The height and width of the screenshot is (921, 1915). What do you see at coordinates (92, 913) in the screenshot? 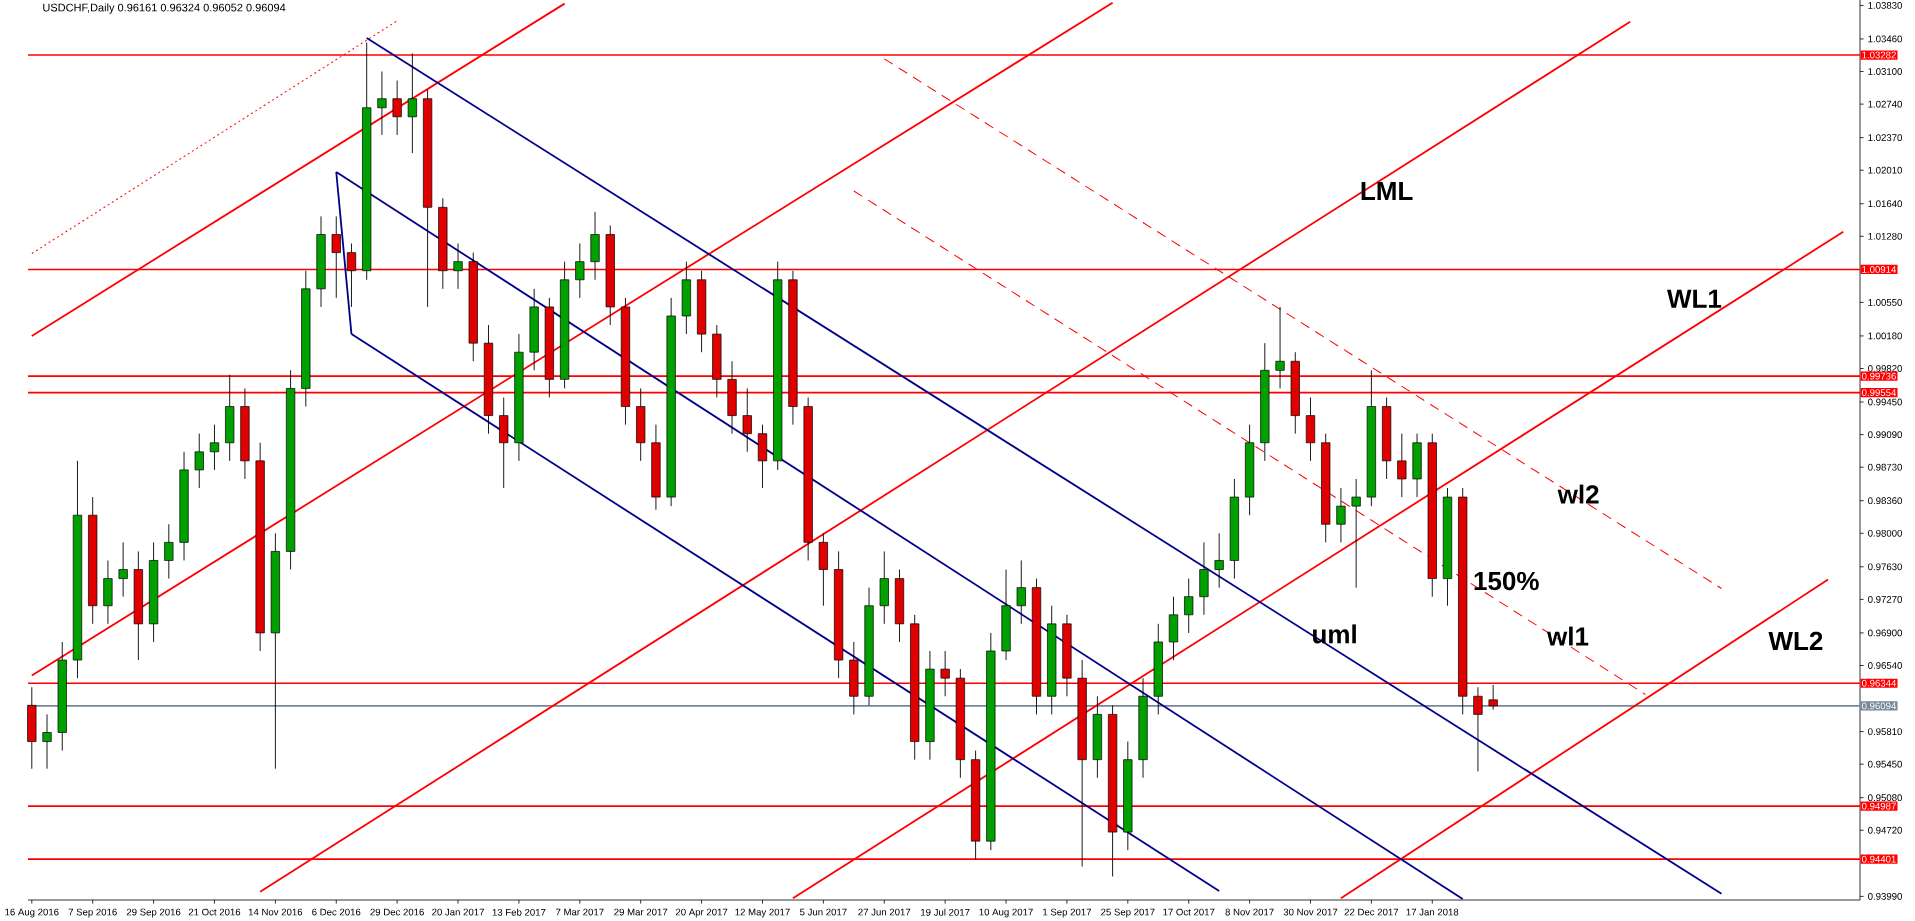
I see `x-tick-label: 7 Sep 2016` at bounding box center [92, 913].